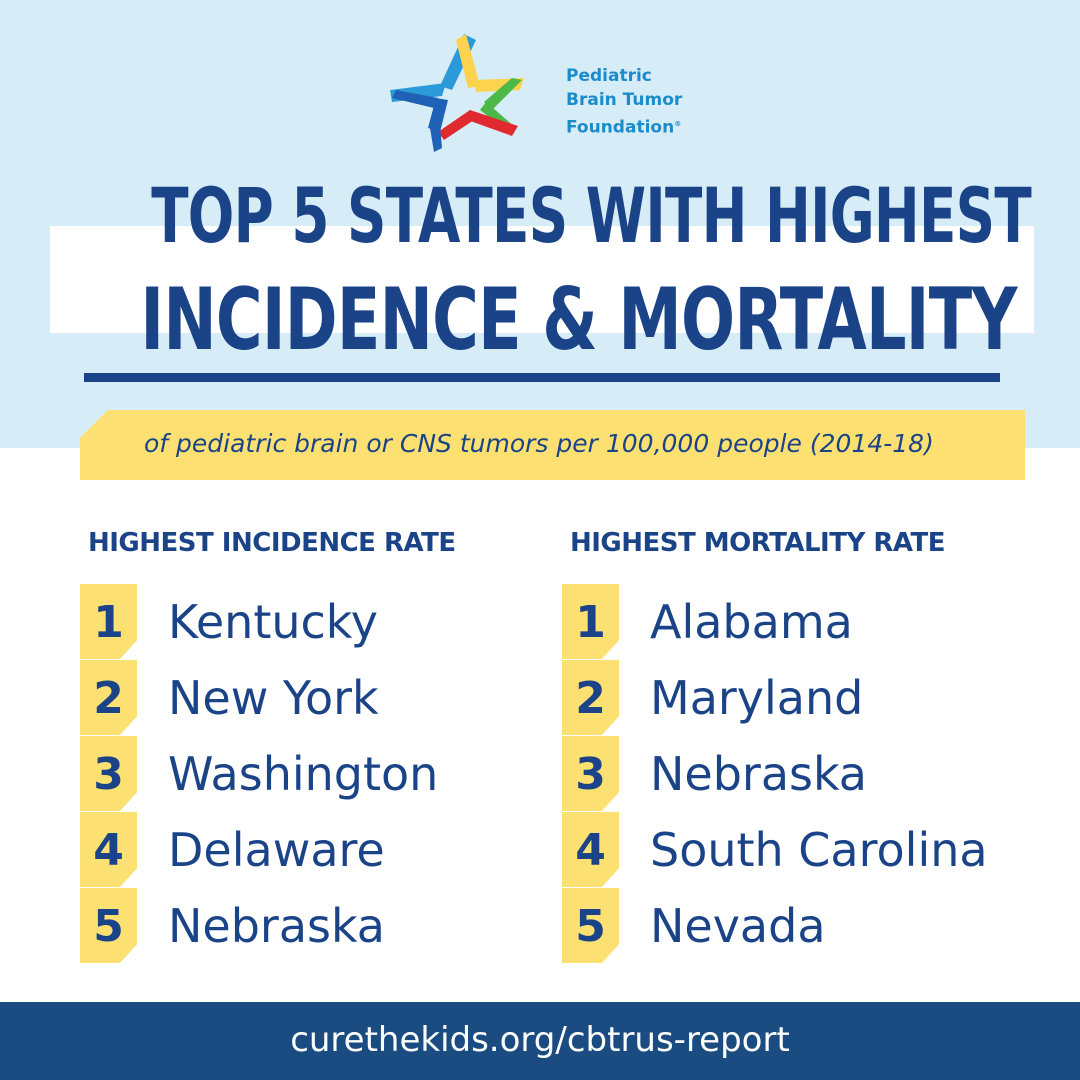 The height and width of the screenshot is (1080, 1080). What do you see at coordinates (819, 850) in the screenshot?
I see `state-name: South Carolina` at bounding box center [819, 850].